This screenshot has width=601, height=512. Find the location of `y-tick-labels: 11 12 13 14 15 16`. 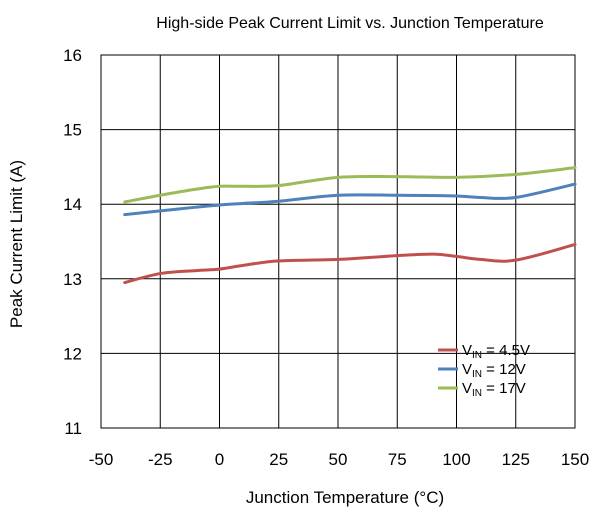

y-tick-labels: 11 12 13 14 15 16 is located at coordinates (72, 242).